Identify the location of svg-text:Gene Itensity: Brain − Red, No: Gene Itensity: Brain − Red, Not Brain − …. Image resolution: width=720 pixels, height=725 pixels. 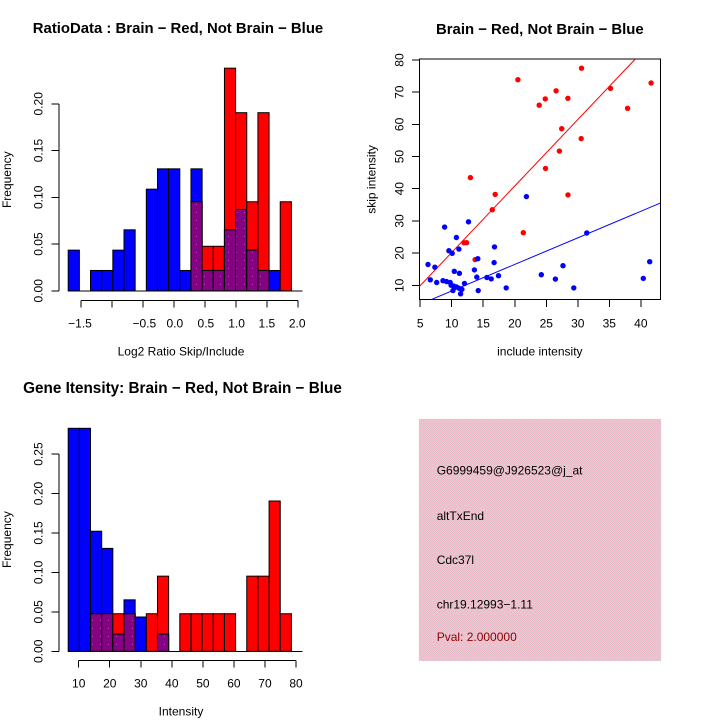
(182, 388).